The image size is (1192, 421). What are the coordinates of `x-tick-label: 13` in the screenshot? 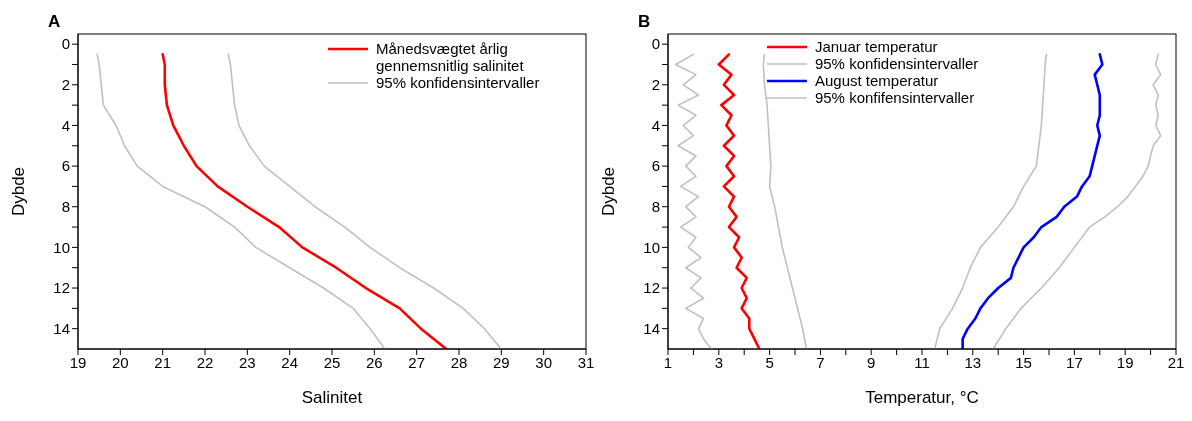 It's located at (973, 362).